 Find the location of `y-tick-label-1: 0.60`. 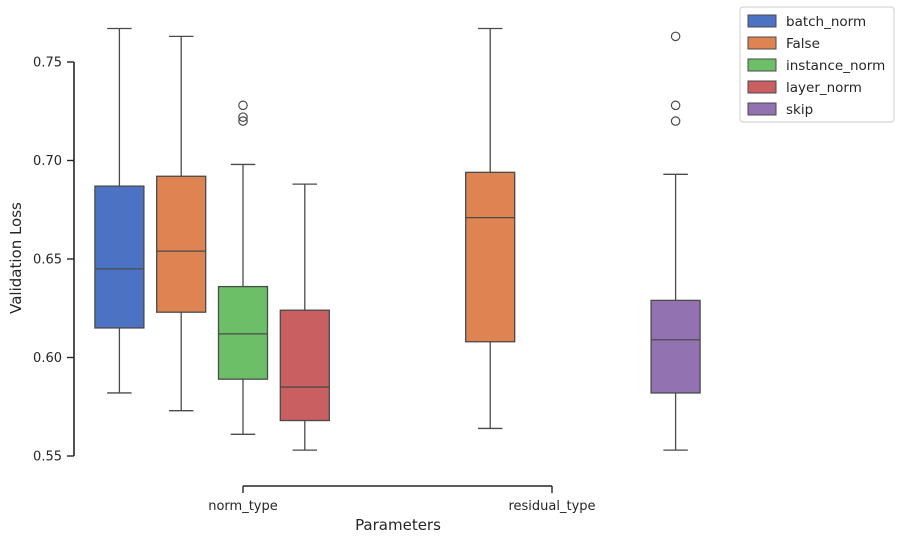

y-tick-label-1: 0.60 is located at coordinates (47, 358).